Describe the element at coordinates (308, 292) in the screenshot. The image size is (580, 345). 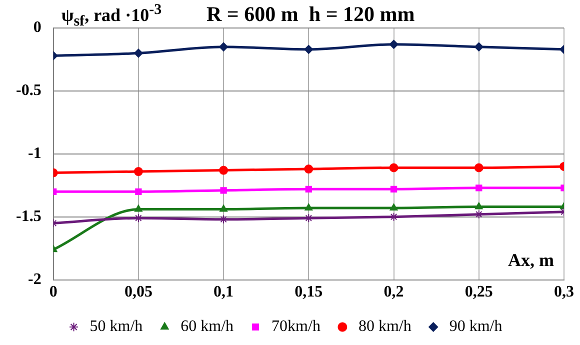
I see `x-tick-label: 0,15` at that location.